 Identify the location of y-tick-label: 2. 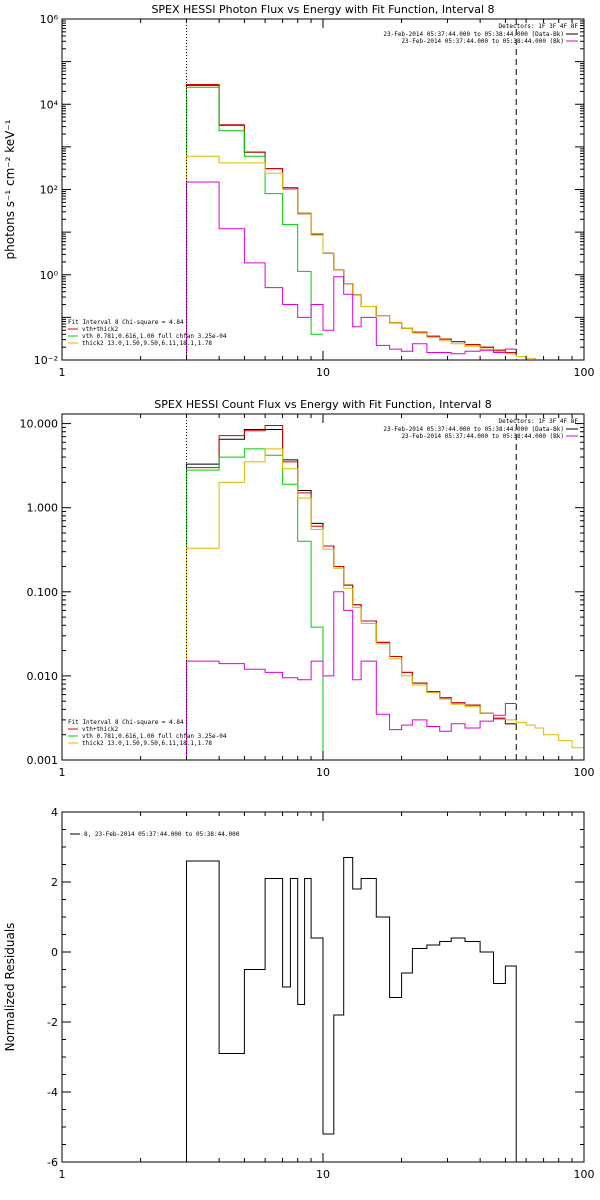
(54, 882).